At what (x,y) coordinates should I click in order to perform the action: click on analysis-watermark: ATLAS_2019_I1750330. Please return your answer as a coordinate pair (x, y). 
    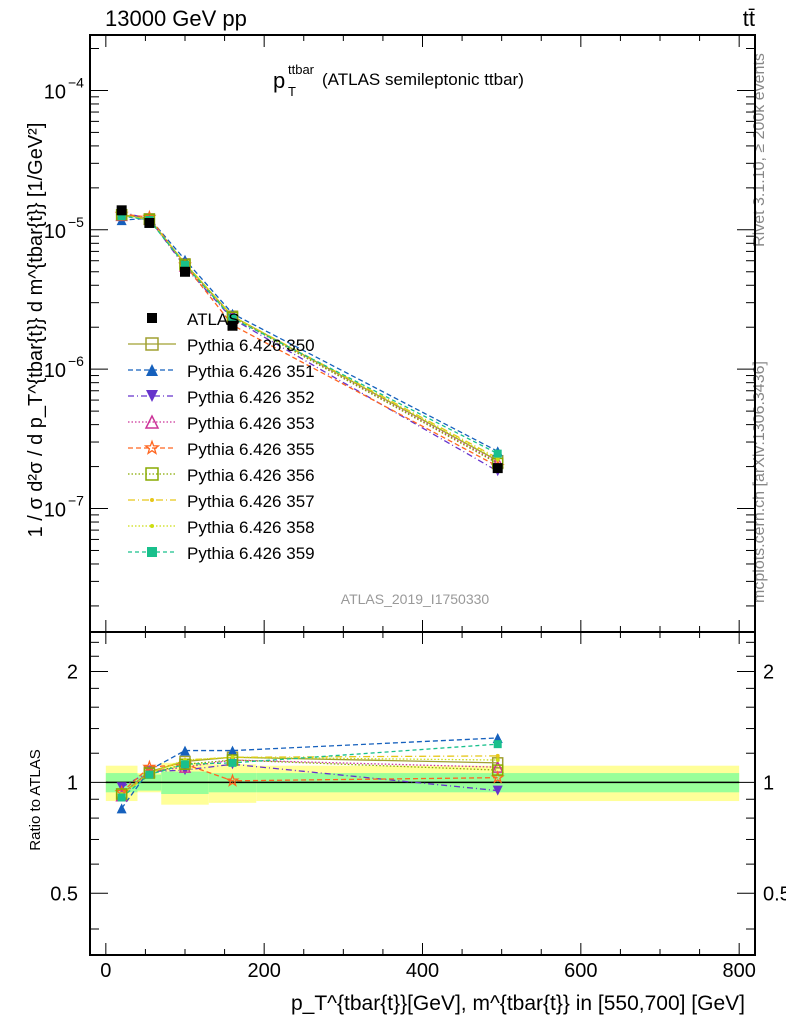
    Looking at the image, I should click on (415, 599).